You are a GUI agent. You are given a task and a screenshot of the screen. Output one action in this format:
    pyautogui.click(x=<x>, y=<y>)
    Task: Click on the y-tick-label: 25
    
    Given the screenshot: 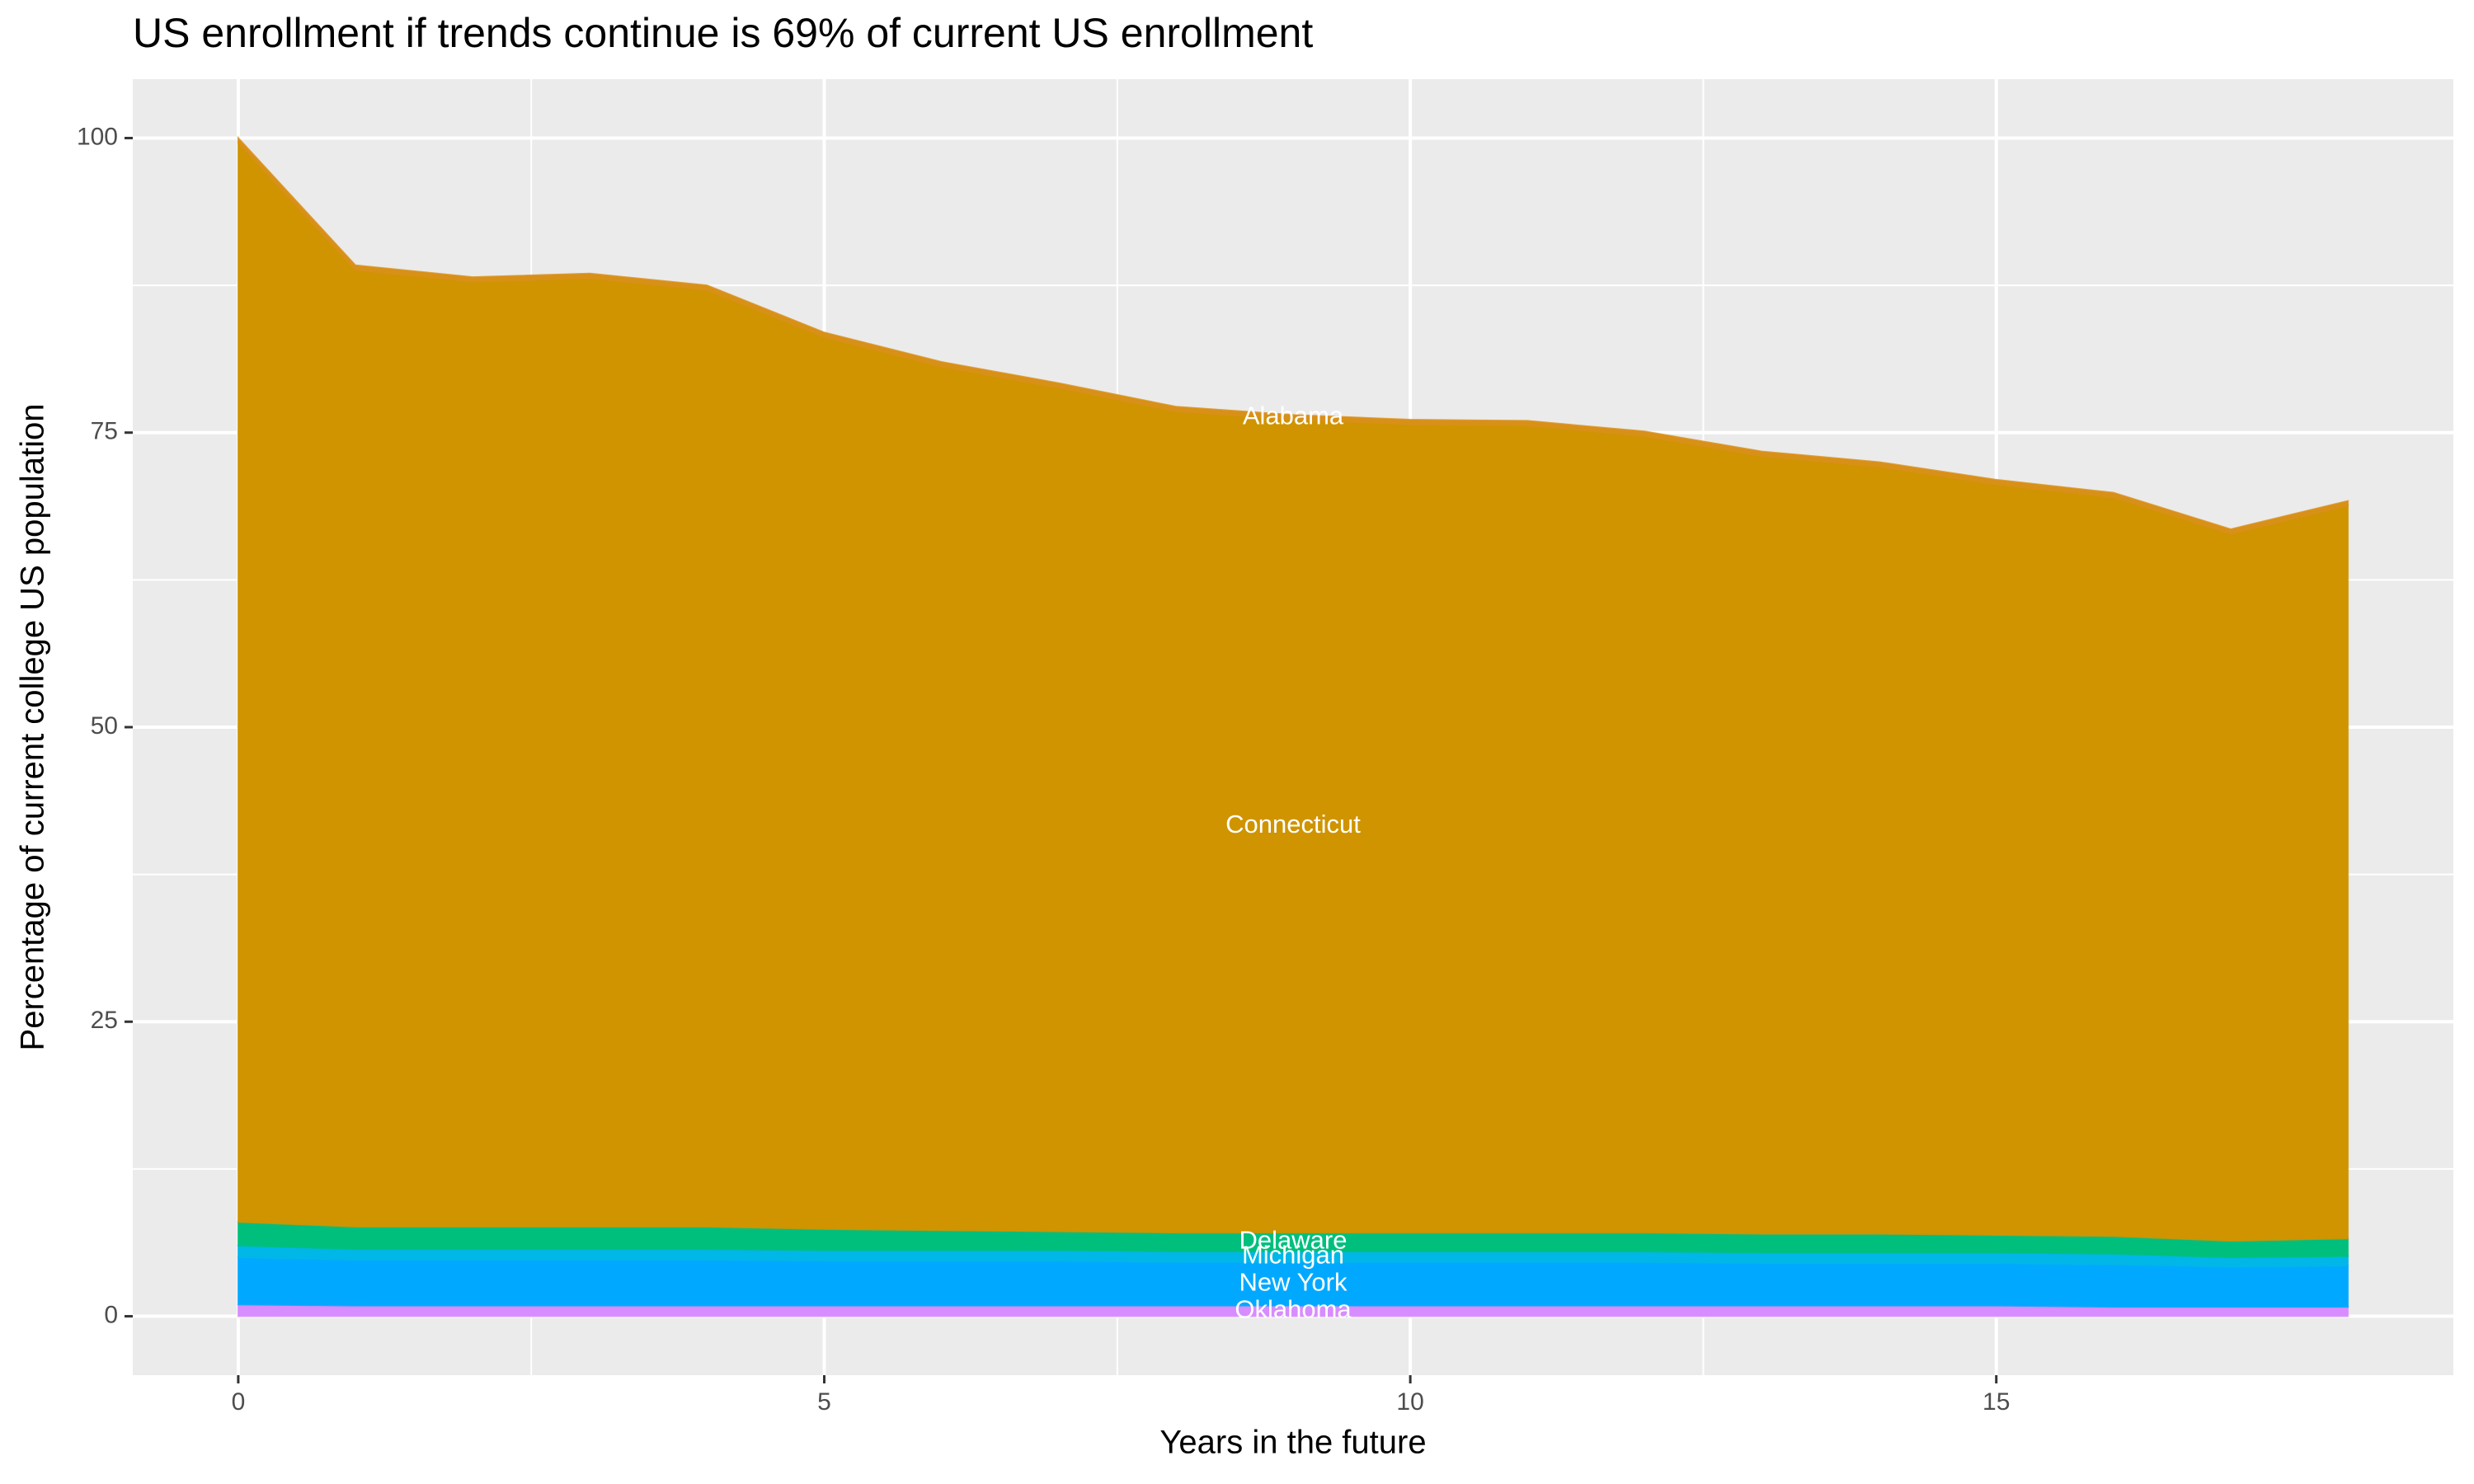 What is the action you would take?
    pyautogui.click(x=104, y=1020)
    